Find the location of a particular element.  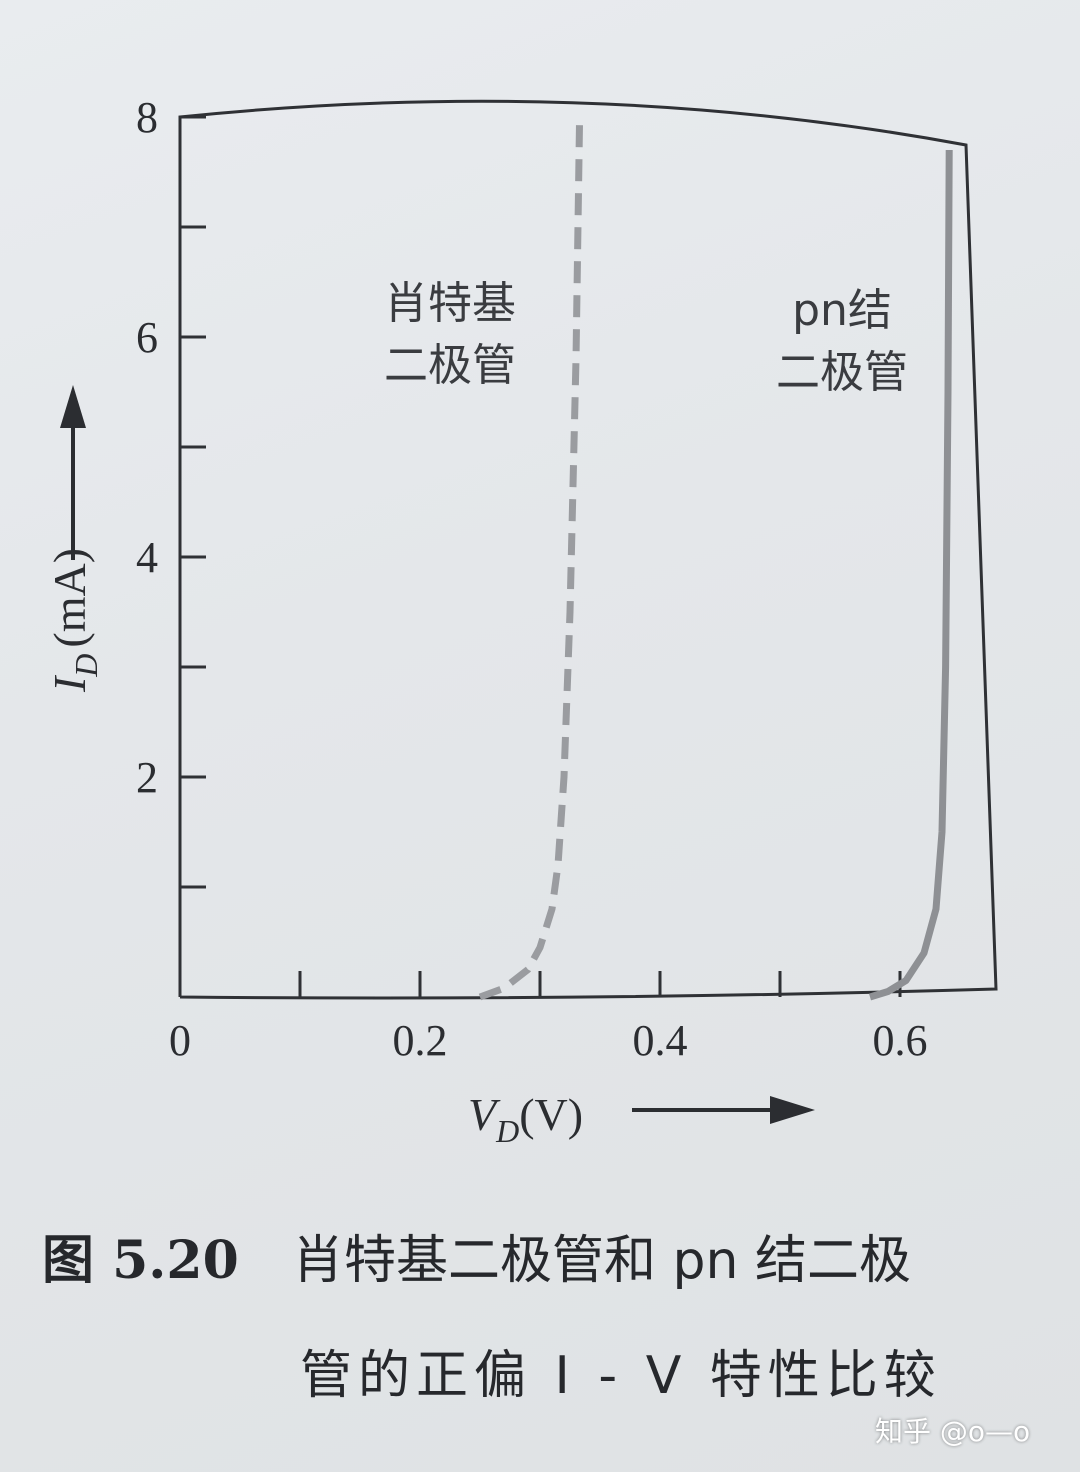

svg-text: VD(V) is located at coordinates (525, 1119).